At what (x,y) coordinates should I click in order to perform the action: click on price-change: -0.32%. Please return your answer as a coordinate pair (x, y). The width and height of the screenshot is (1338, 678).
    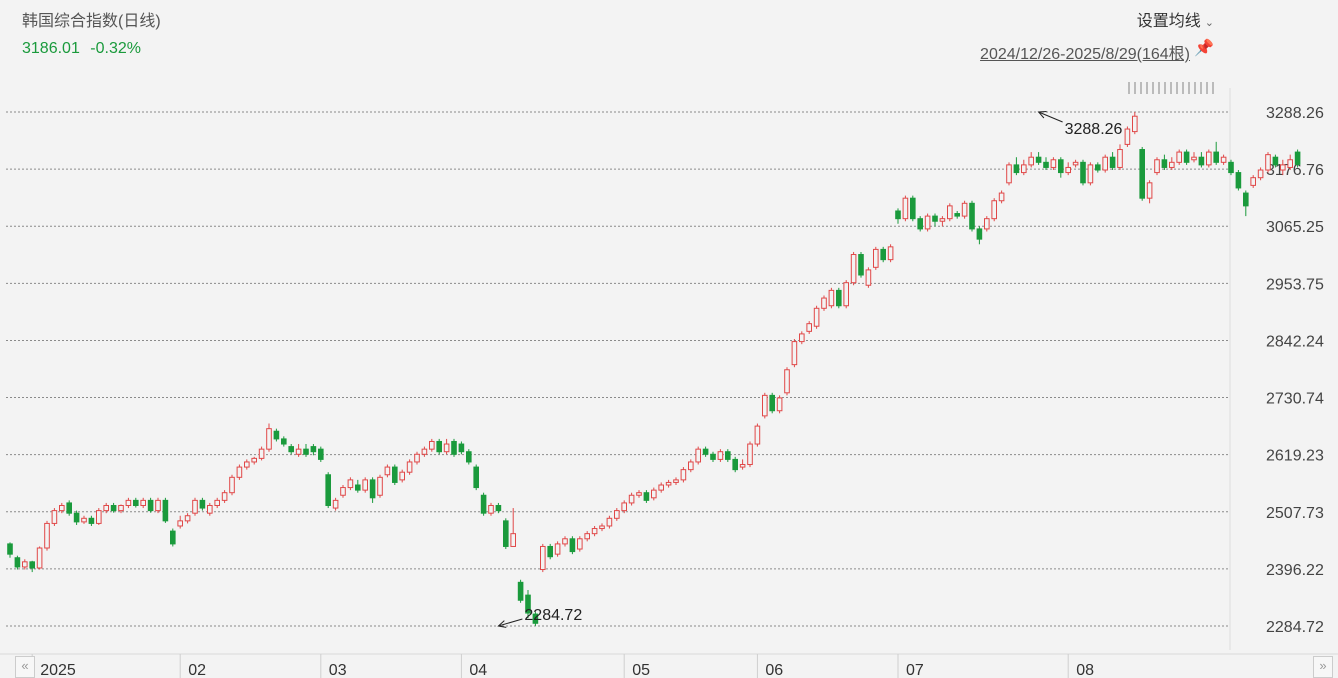
    Looking at the image, I should click on (115, 48).